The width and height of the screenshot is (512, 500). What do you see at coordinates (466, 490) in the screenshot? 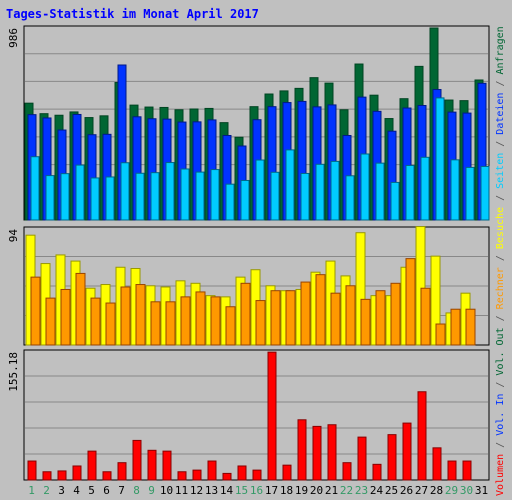
I see `x-tick-label: 30` at bounding box center [466, 490].